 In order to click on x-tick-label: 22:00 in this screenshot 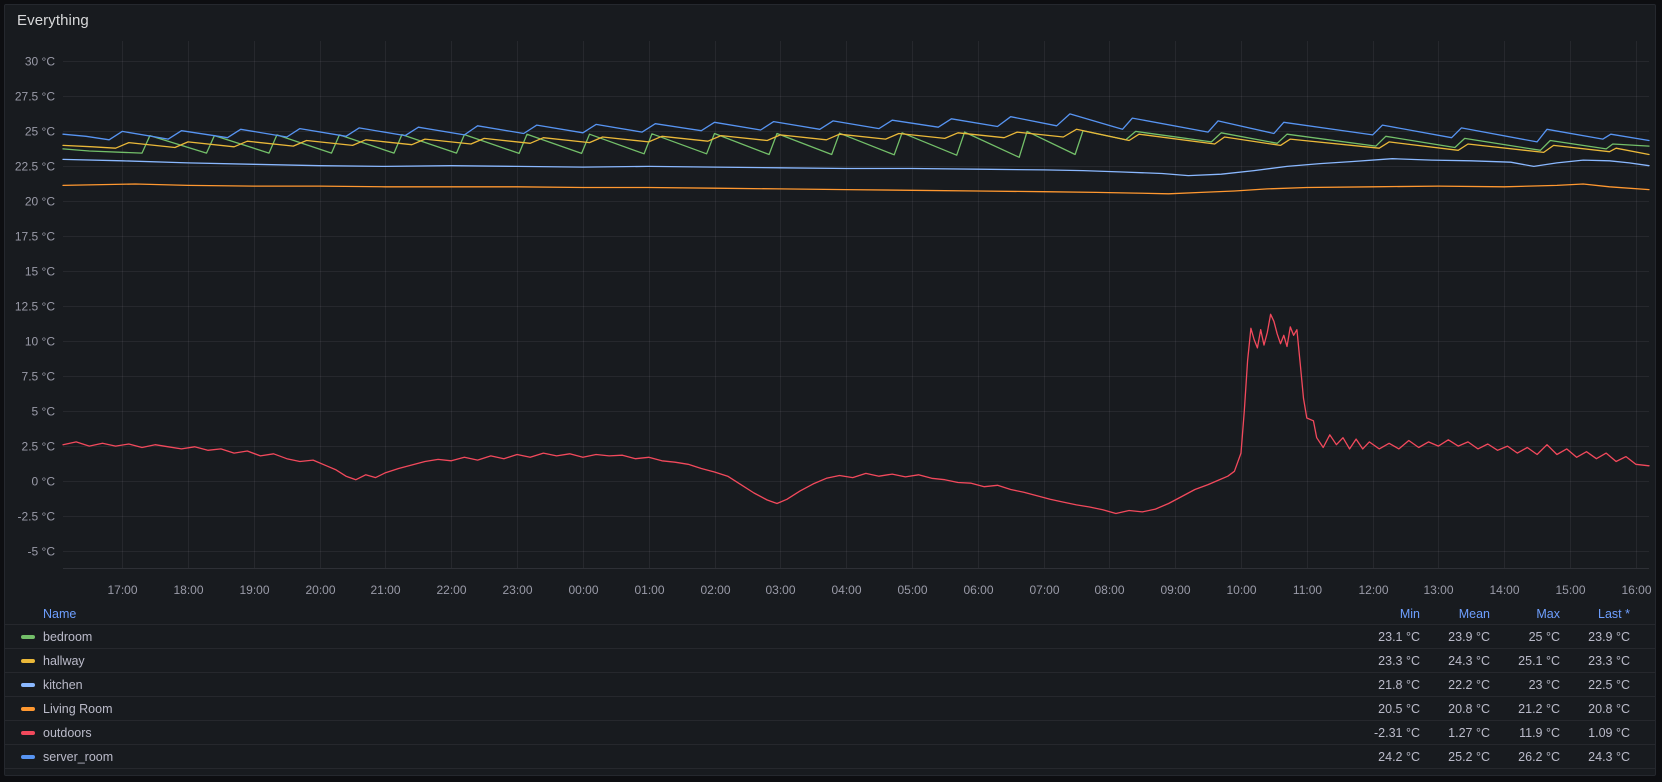, I will do `click(451, 590)`.